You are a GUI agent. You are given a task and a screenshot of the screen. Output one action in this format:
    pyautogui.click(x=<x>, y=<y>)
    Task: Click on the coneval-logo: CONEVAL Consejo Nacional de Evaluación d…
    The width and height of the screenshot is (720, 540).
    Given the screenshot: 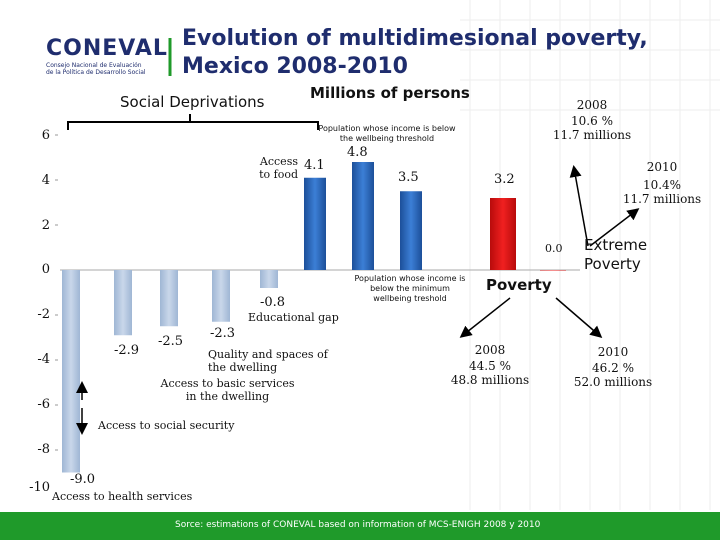 What is the action you would take?
    pyautogui.click(x=107, y=56)
    